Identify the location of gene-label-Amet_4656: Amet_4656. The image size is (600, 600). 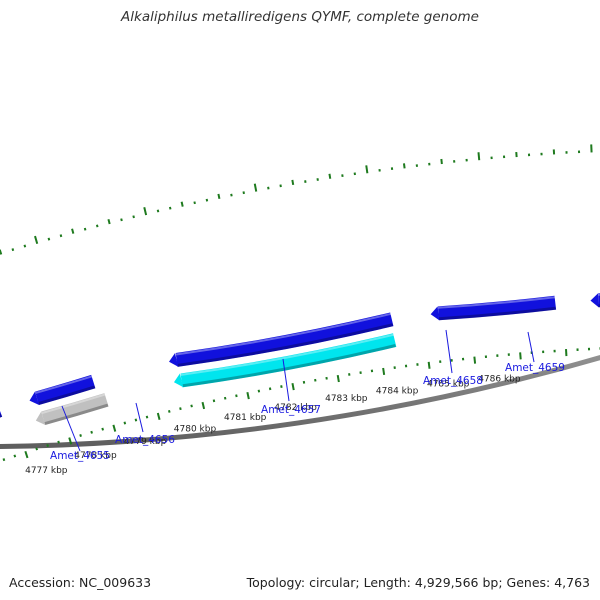
(145, 440).